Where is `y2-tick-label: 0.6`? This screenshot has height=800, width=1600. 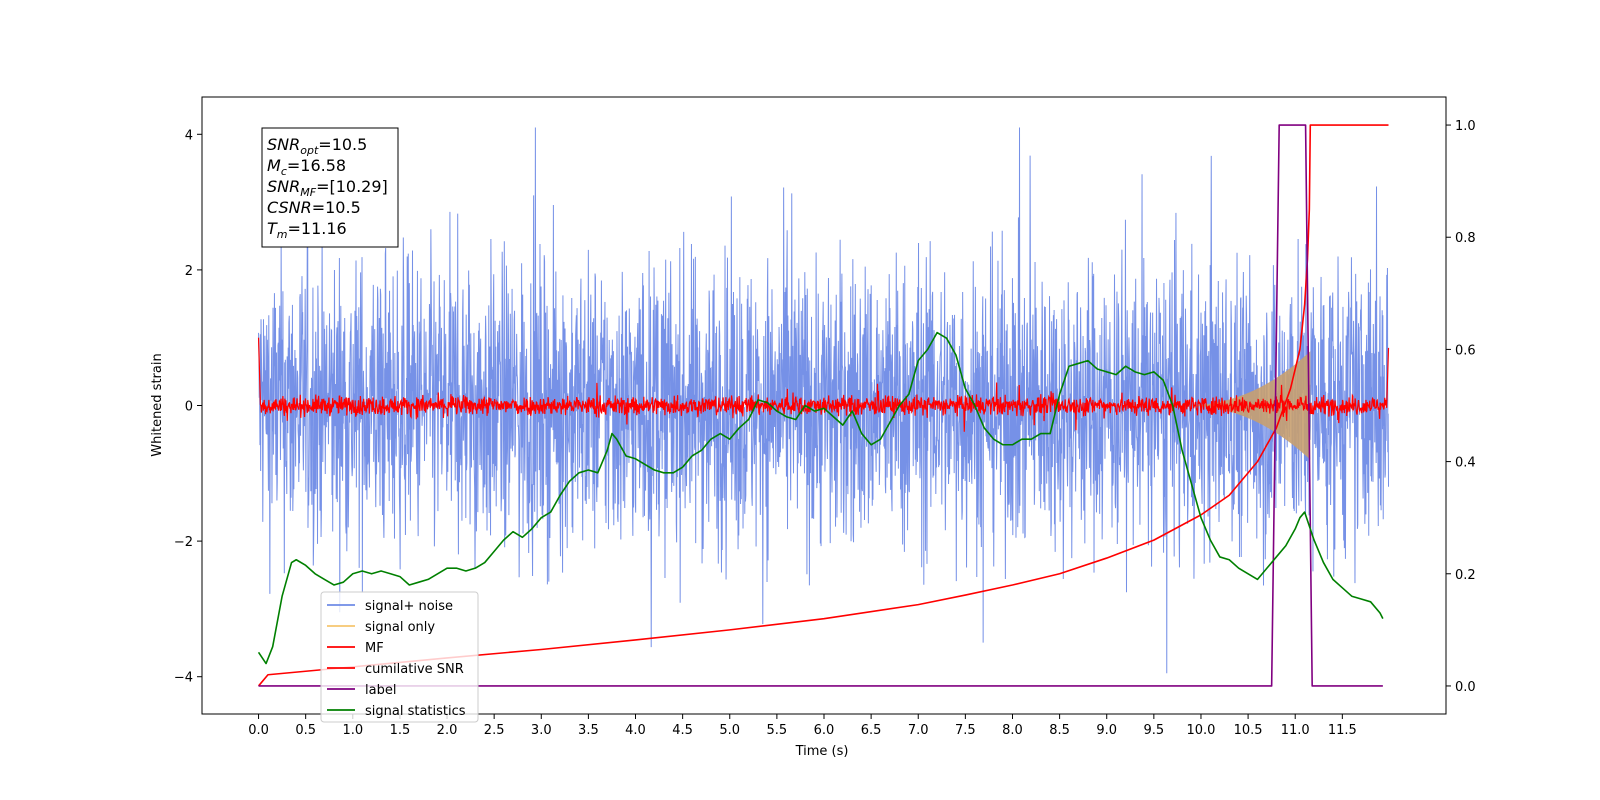 y2-tick-label: 0.6 is located at coordinates (1465, 350).